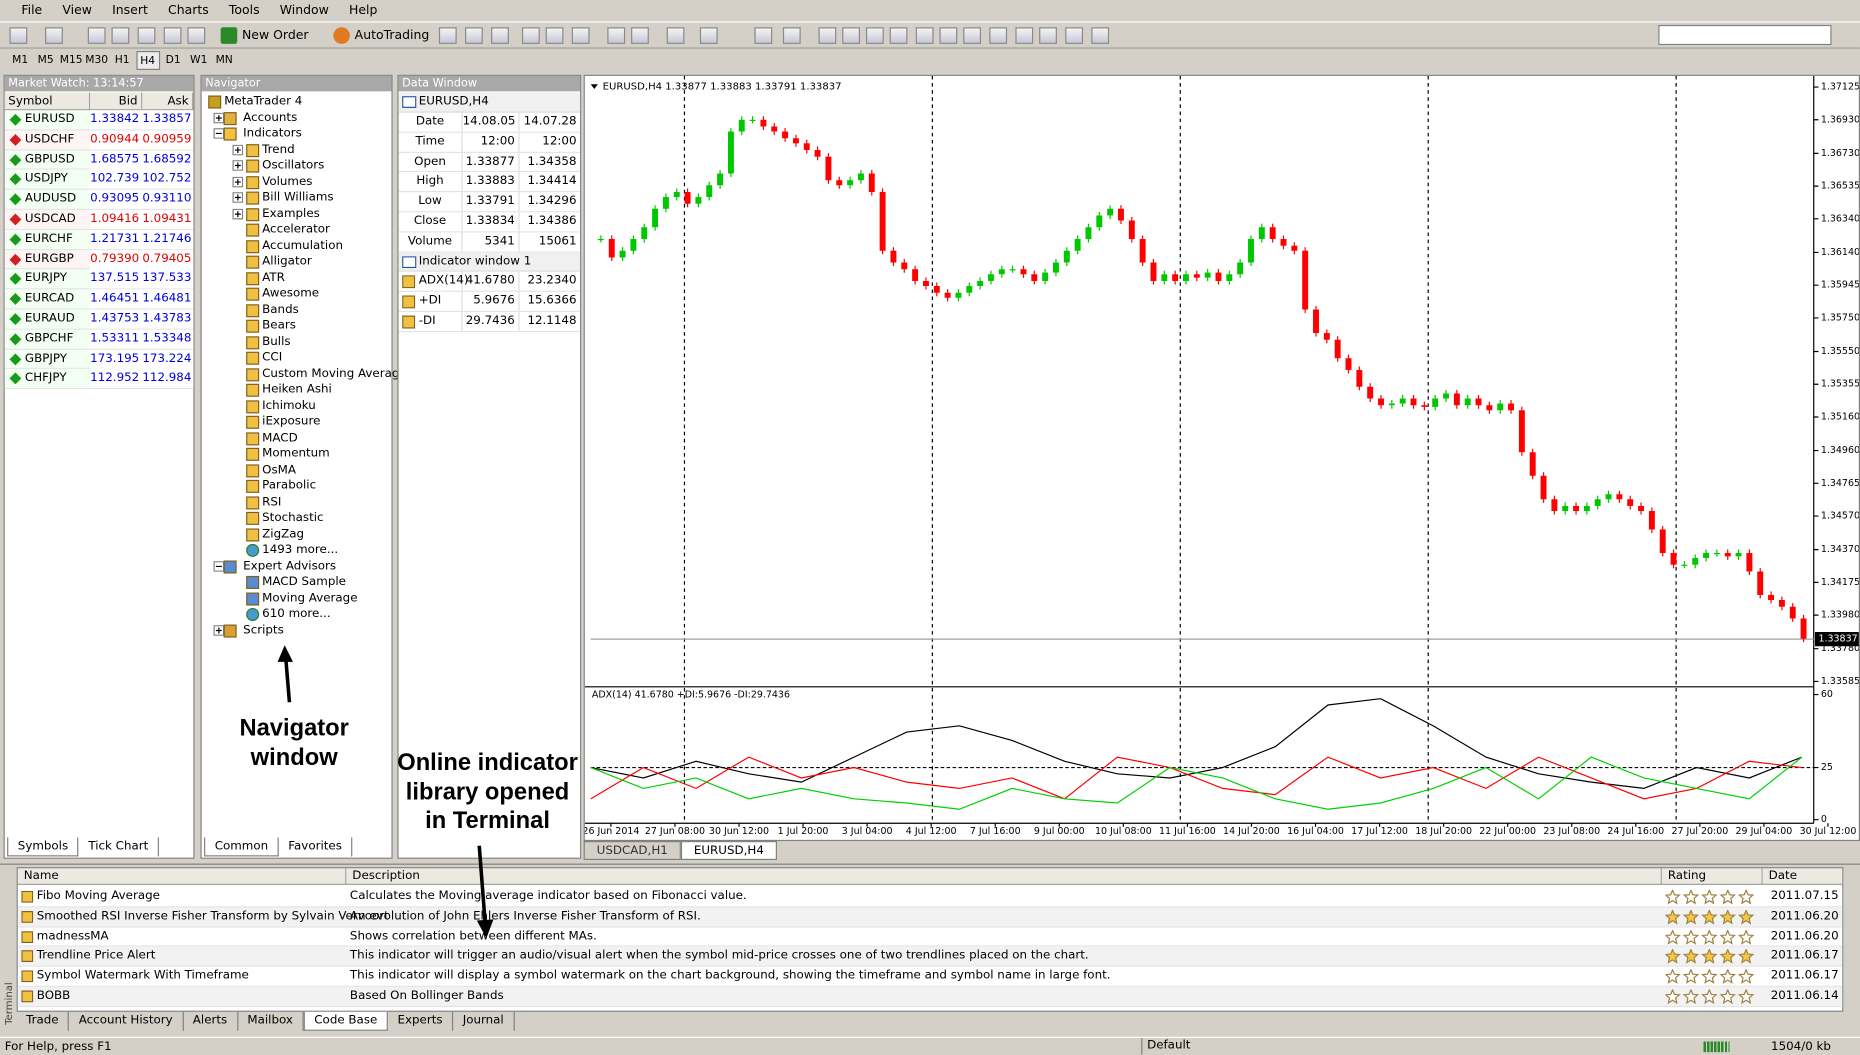 This screenshot has width=1860, height=1055. I want to click on tree-item: RSI, so click(297, 502).